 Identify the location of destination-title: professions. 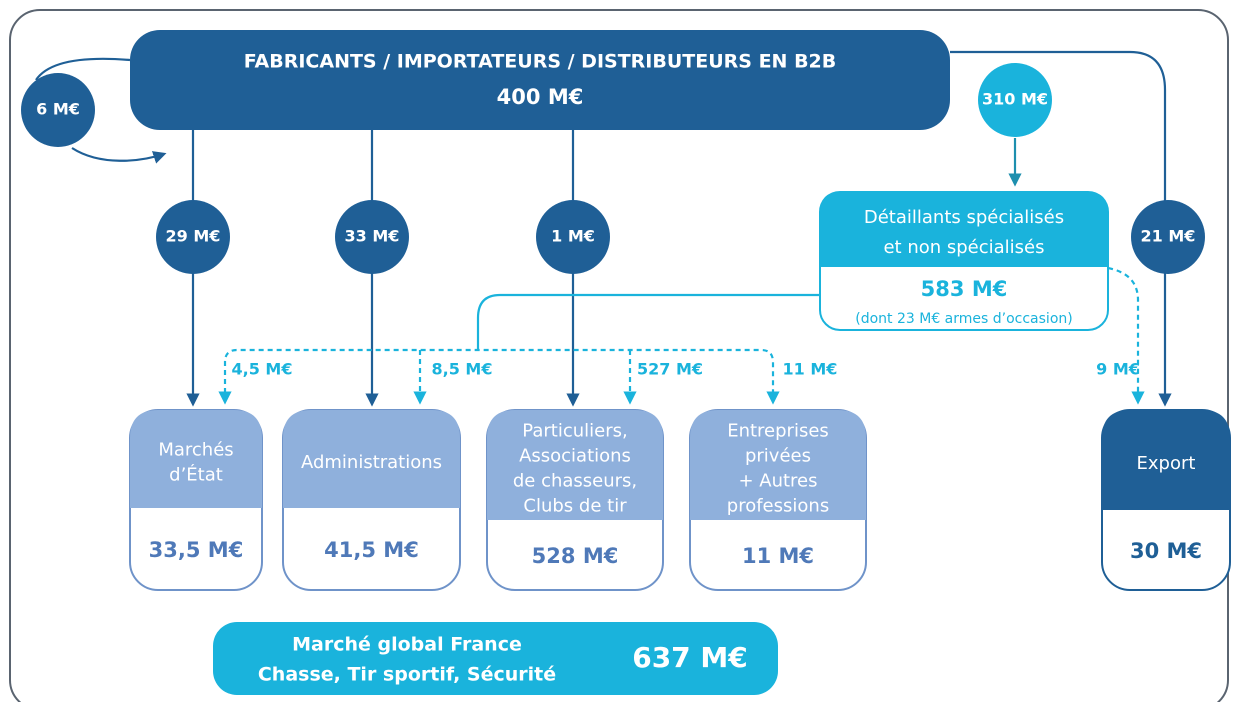
(778, 506).